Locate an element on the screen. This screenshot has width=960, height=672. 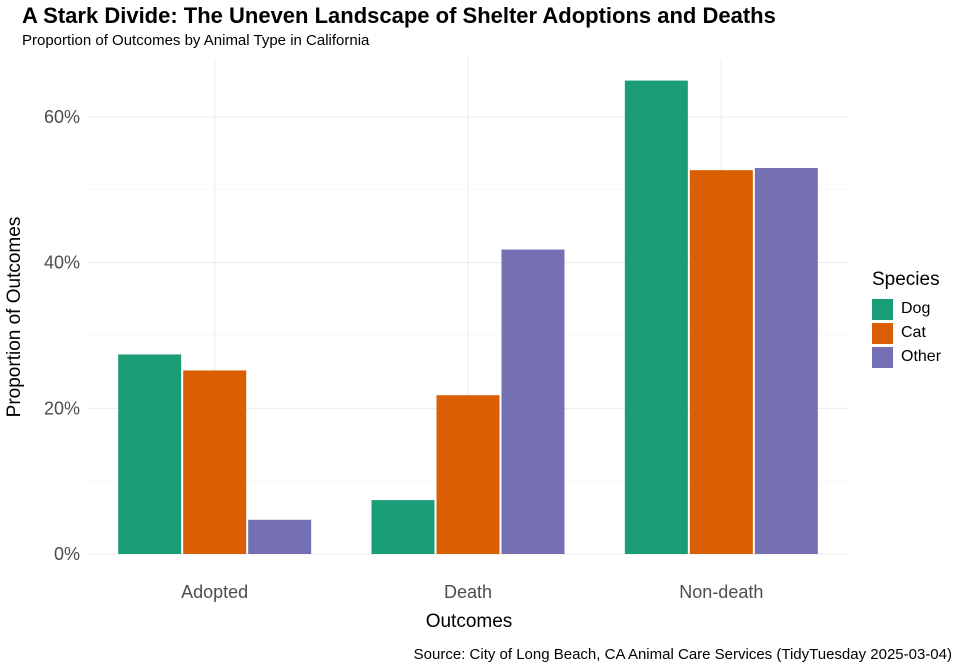
bar-death-other is located at coordinates (533, 401).